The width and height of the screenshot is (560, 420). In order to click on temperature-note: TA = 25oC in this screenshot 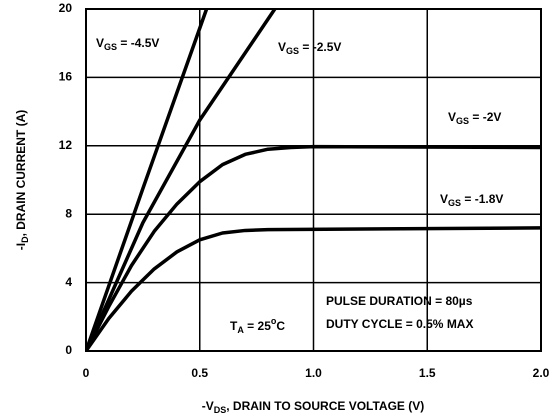, I will do `click(257, 325)`.